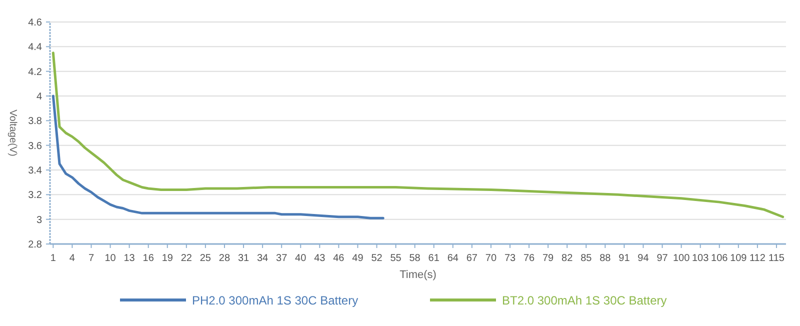 Image resolution: width=800 pixels, height=326 pixels. What do you see at coordinates (224, 258) in the screenshot?
I see `x-tick-label: 28` at bounding box center [224, 258].